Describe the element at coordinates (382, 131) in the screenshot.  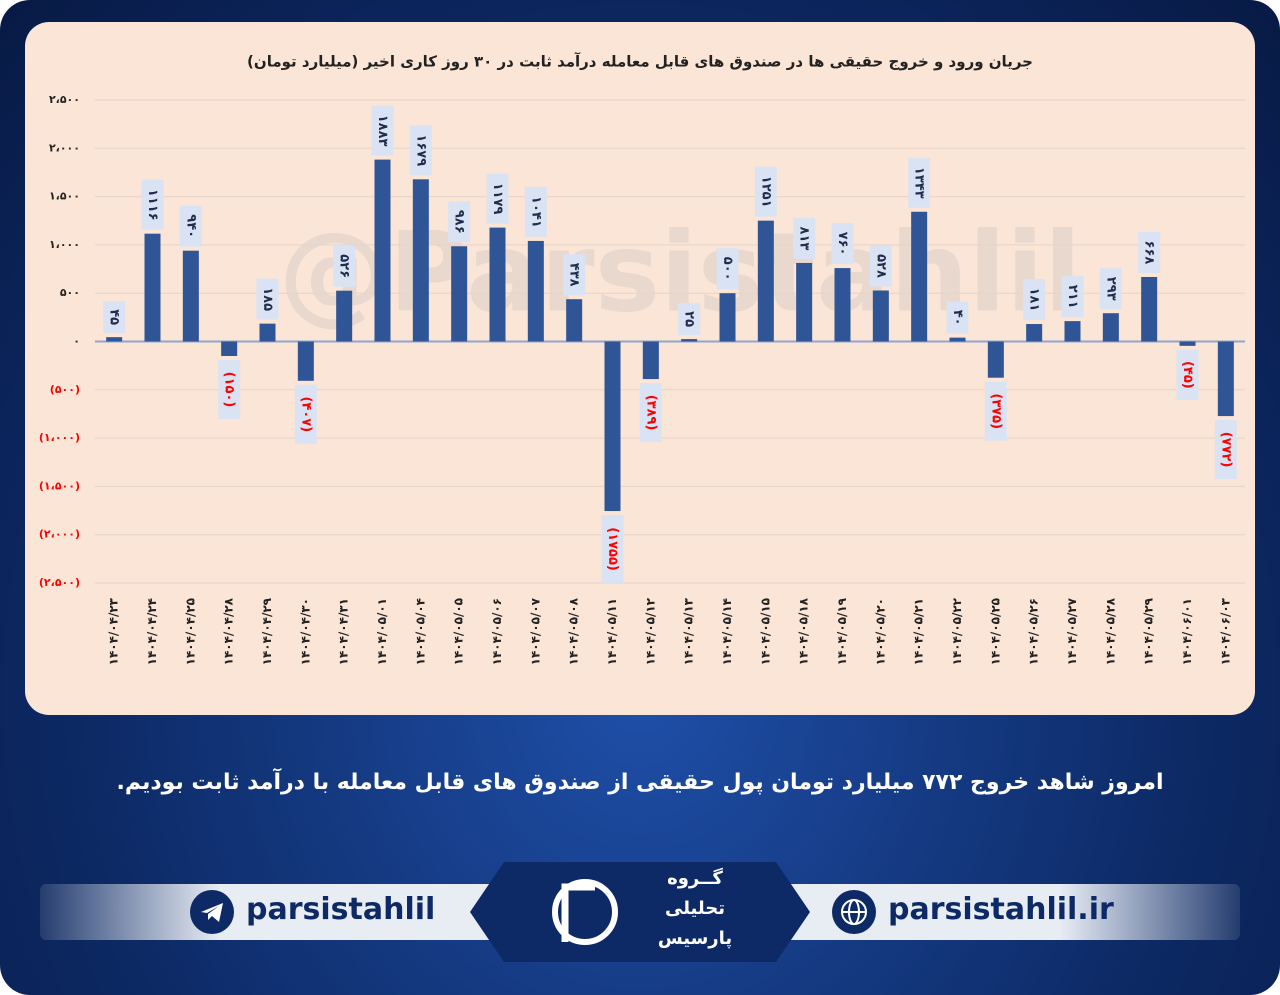
I see `value-label: ۱۸۸۳` at that location.